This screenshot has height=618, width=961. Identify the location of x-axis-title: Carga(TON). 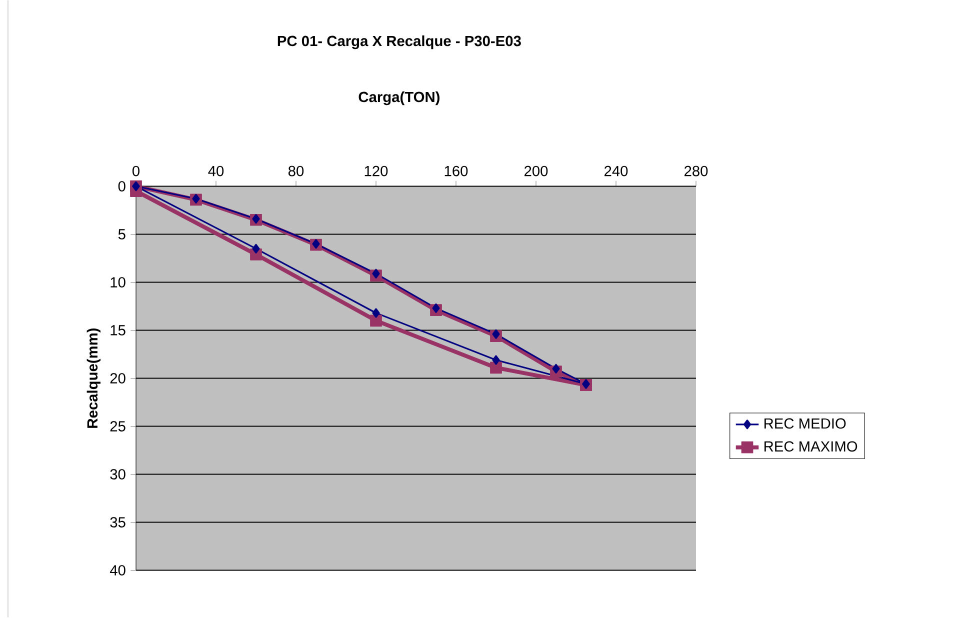
(399, 99).